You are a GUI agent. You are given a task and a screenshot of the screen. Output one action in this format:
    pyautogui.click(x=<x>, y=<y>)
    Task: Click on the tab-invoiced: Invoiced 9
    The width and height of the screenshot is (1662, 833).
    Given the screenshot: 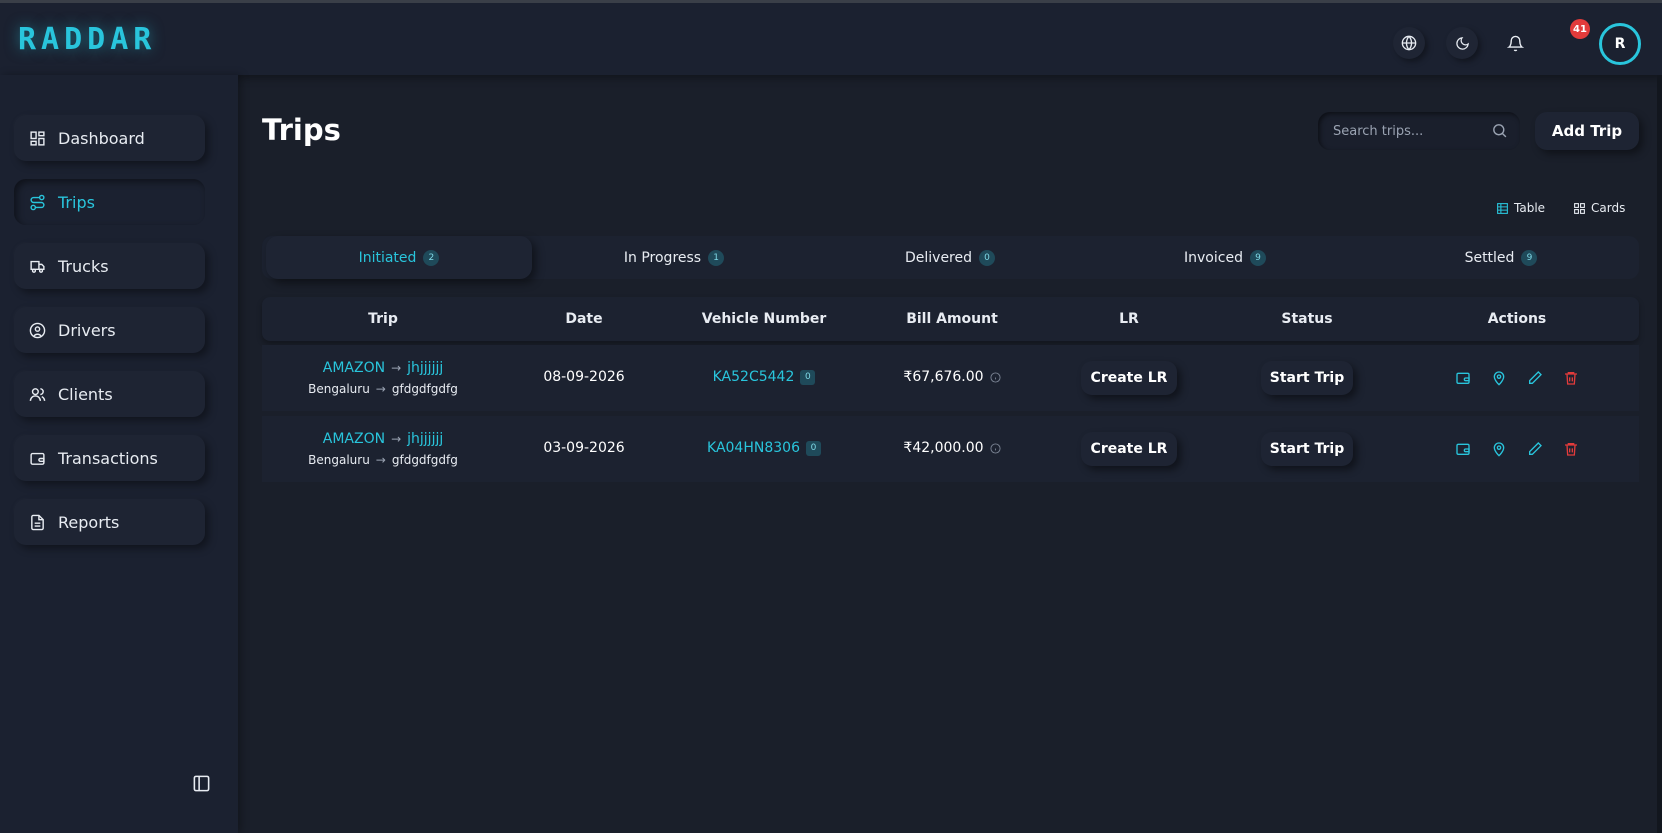 What is the action you would take?
    pyautogui.click(x=1225, y=257)
    